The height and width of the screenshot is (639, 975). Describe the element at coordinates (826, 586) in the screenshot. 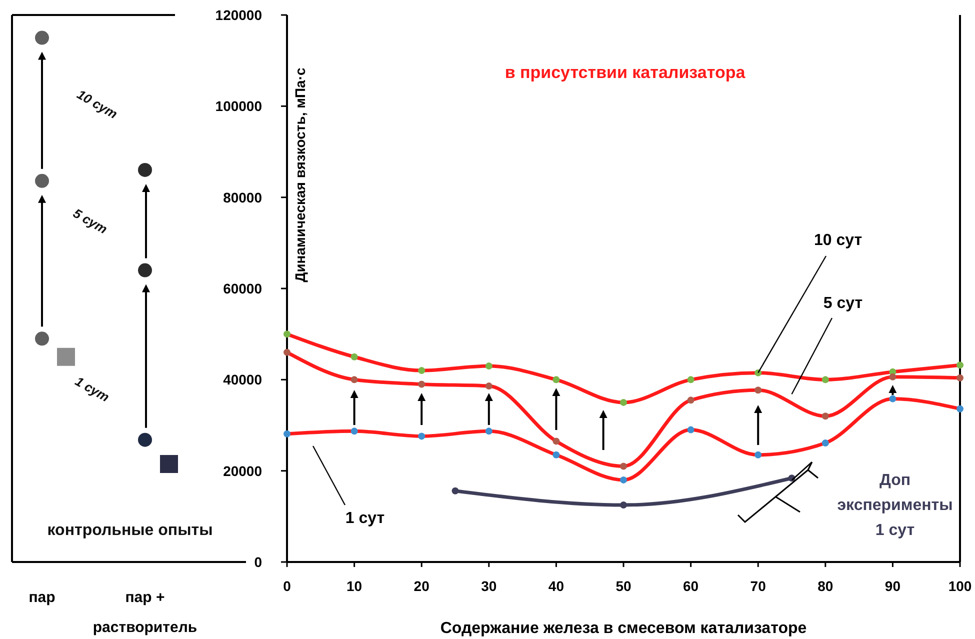

I see `x-tick-label: 80` at that location.